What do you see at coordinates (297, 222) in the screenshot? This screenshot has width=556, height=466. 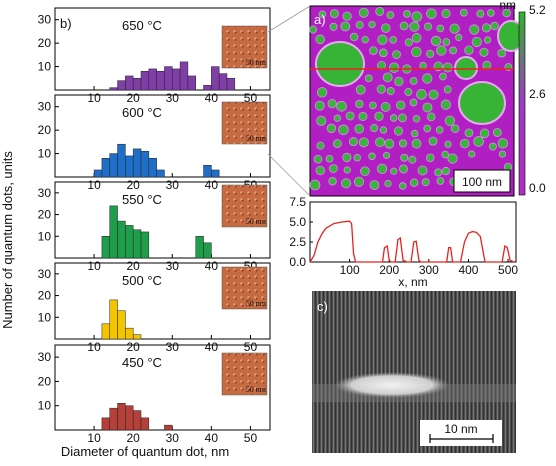 I see `profile-y-tick-label: 5.0` at bounding box center [297, 222].